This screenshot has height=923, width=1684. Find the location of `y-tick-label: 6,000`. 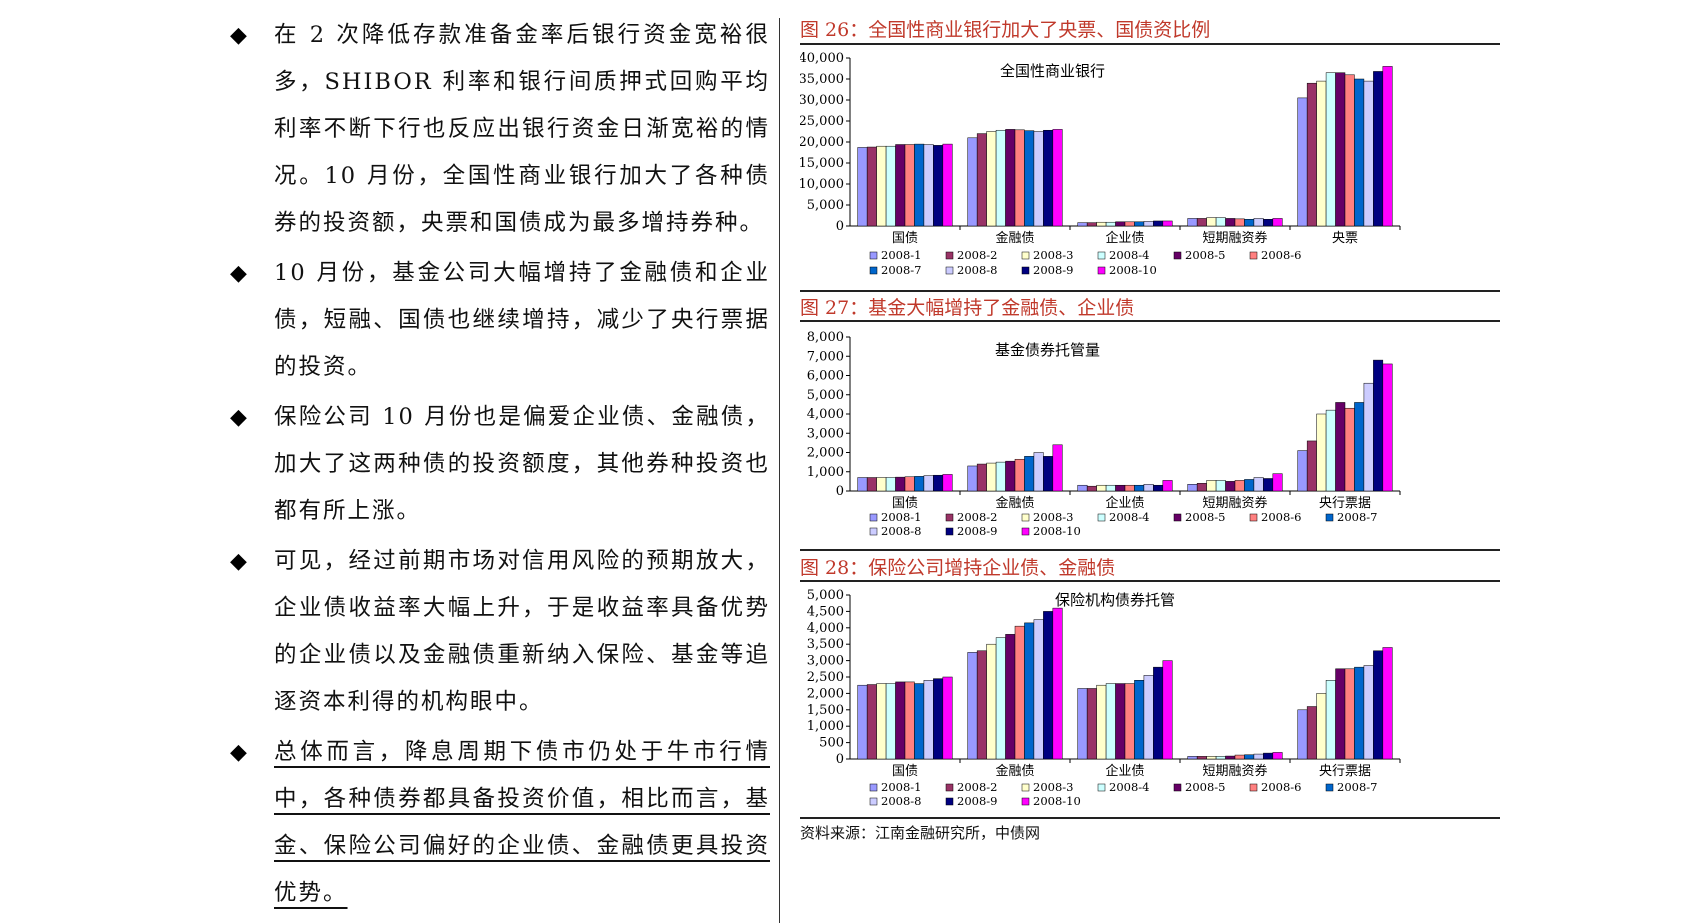

y-tick-label: 6,000 is located at coordinates (825, 376).